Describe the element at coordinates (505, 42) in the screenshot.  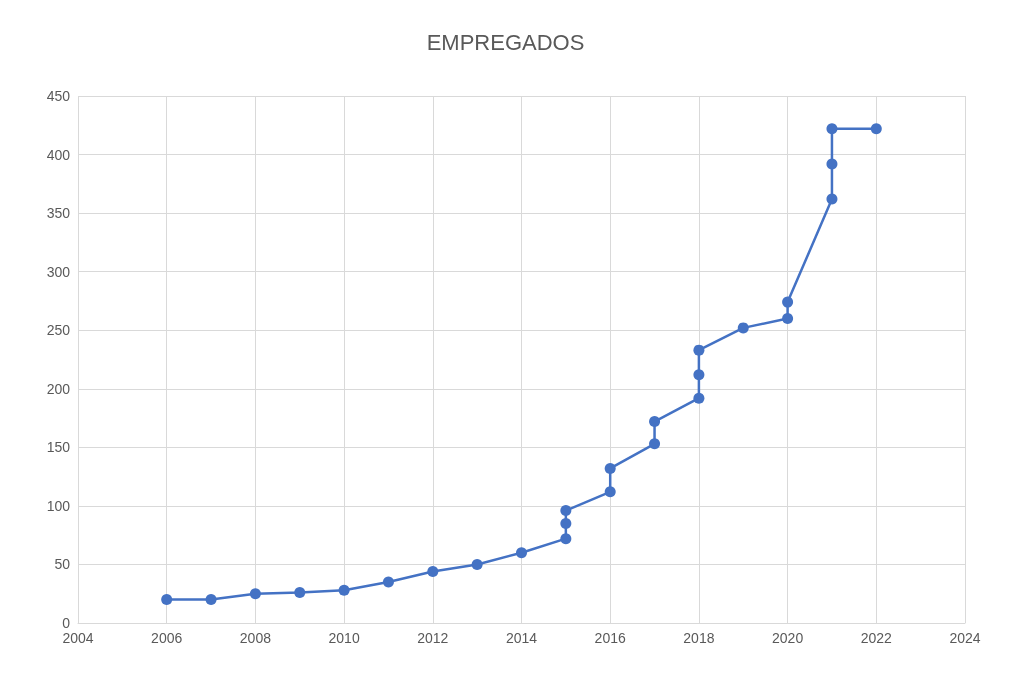
I see `chart-title: EMPREGADOS` at that location.